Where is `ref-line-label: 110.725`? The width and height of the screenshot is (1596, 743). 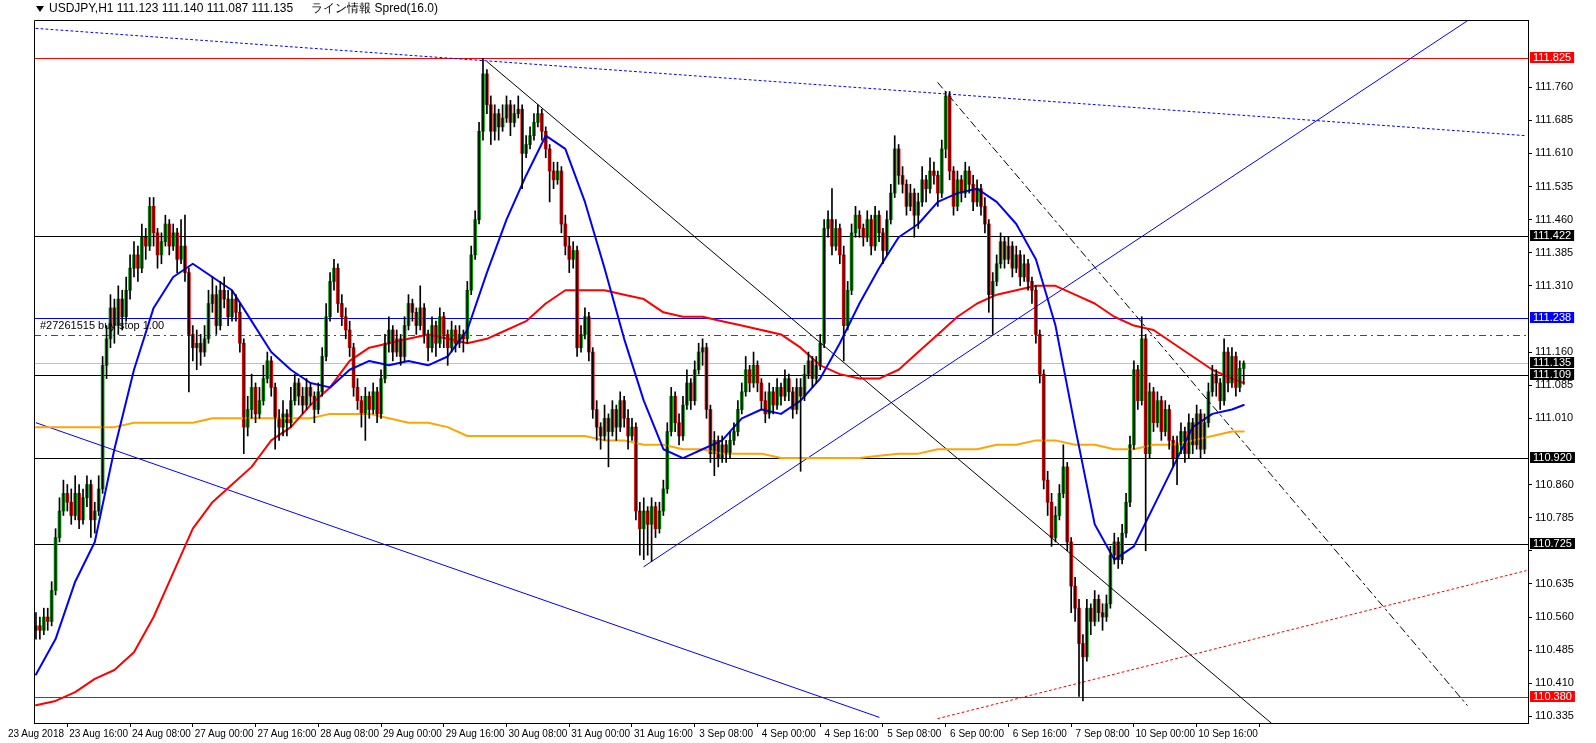
ref-line-label: 110.725 is located at coordinates (1552, 543).